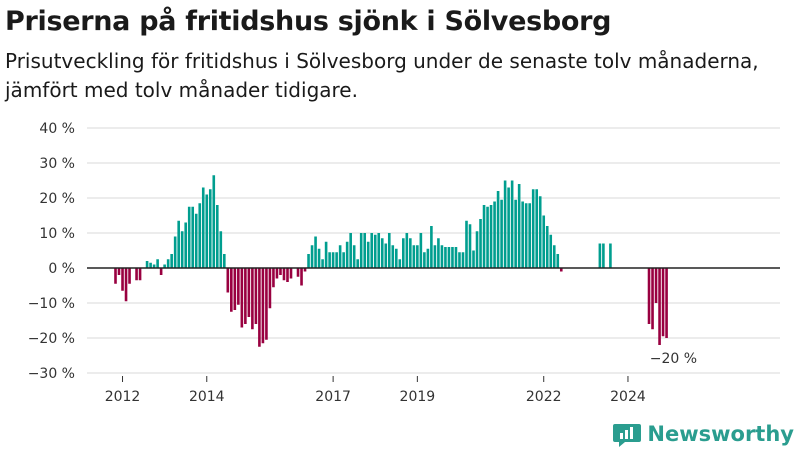 This screenshot has width=800, height=450. I want to click on x-tick-label: 2022, so click(544, 397).